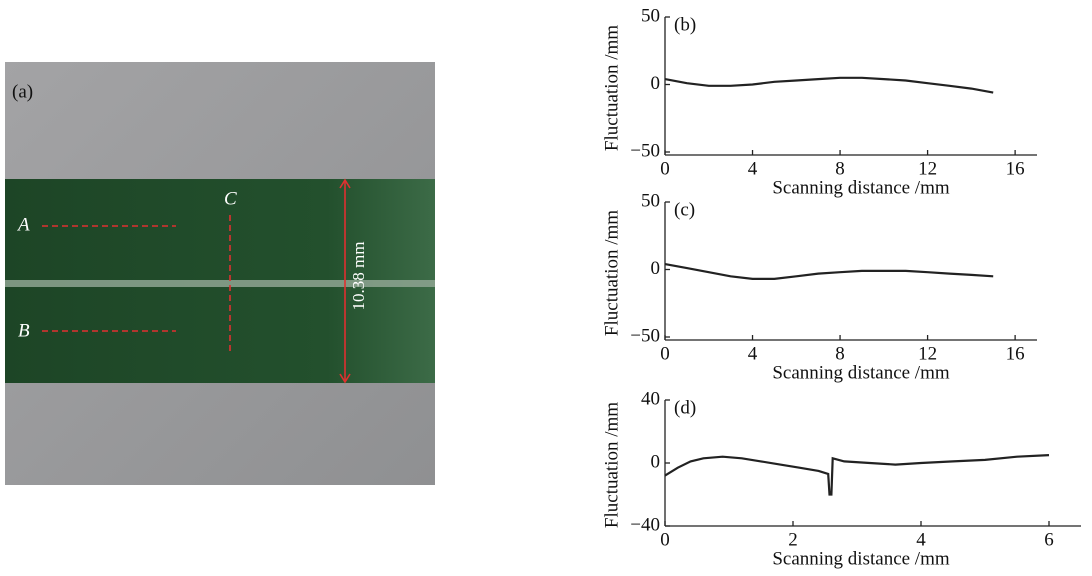 This screenshot has height=576, width=1092. I want to click on y-tick-label: 40, so click(650, 398).